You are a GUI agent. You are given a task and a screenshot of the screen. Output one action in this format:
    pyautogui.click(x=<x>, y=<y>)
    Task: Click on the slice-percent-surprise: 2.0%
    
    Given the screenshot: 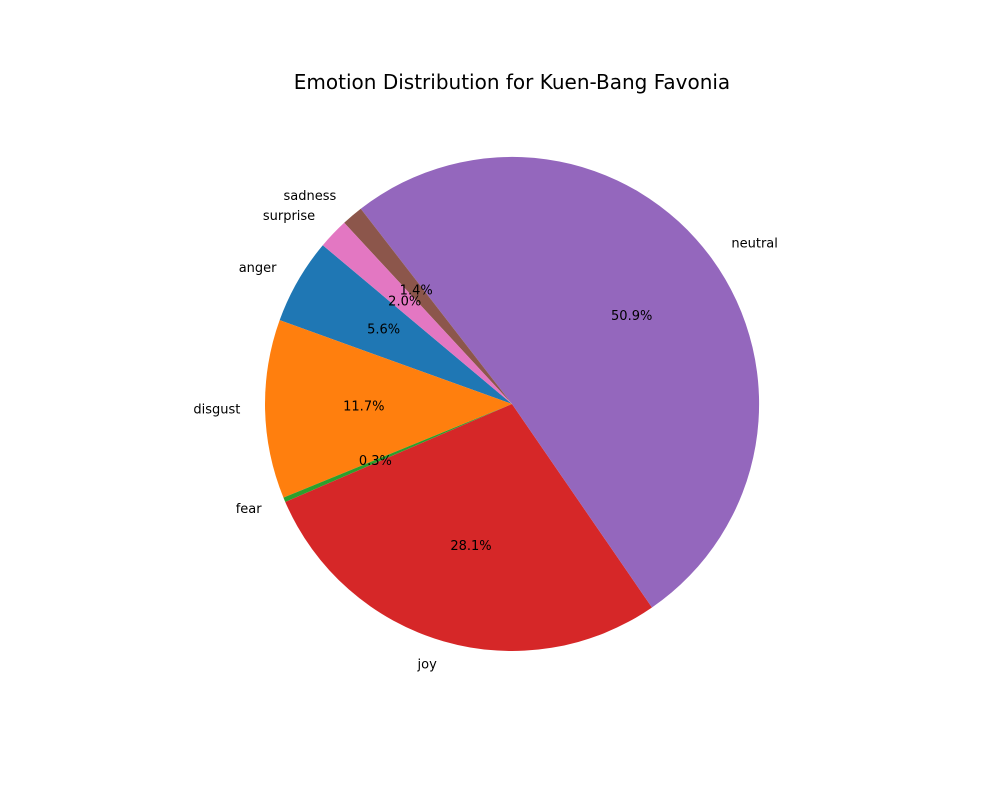 What is the action you would take?
    pyautogui.click(x=404, y=301)
    